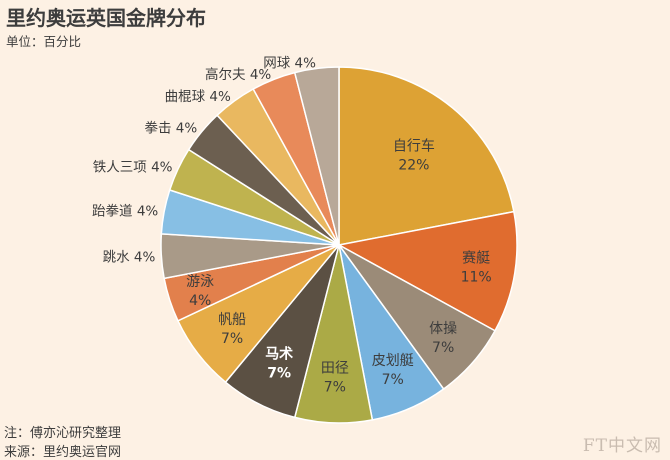 This screenshot has width=670, height=460. What do you see at coordinates (133, 168) in the screenshot?
I see `slice-label: 铁人三项 4%` at bounding box center [133, 168].